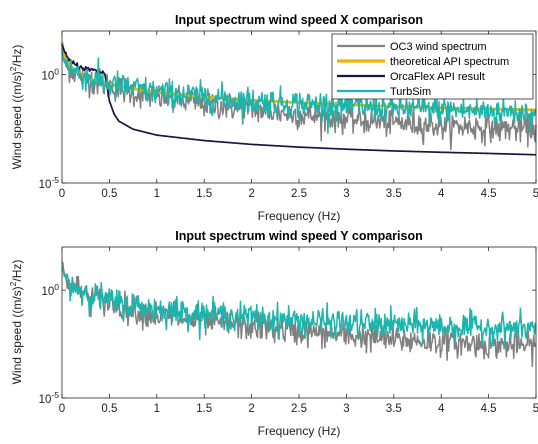  I want to click on legend-label-oc3: OC3 wind spectrum, so click(438, 47).